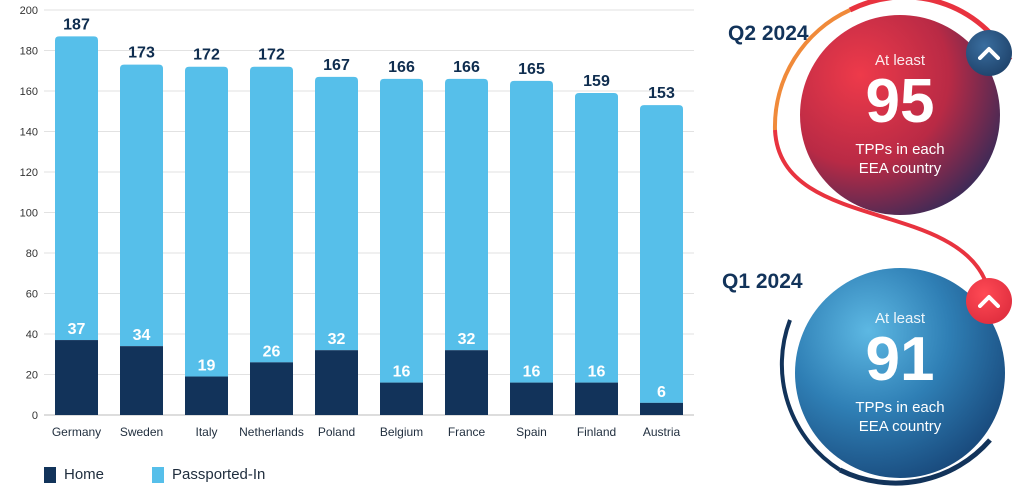 The image size is (1024, 492). What do you see at coordinates (336, 432) in the screenshot?
I see `category-label: Poland` at bounding box center [336, 432].